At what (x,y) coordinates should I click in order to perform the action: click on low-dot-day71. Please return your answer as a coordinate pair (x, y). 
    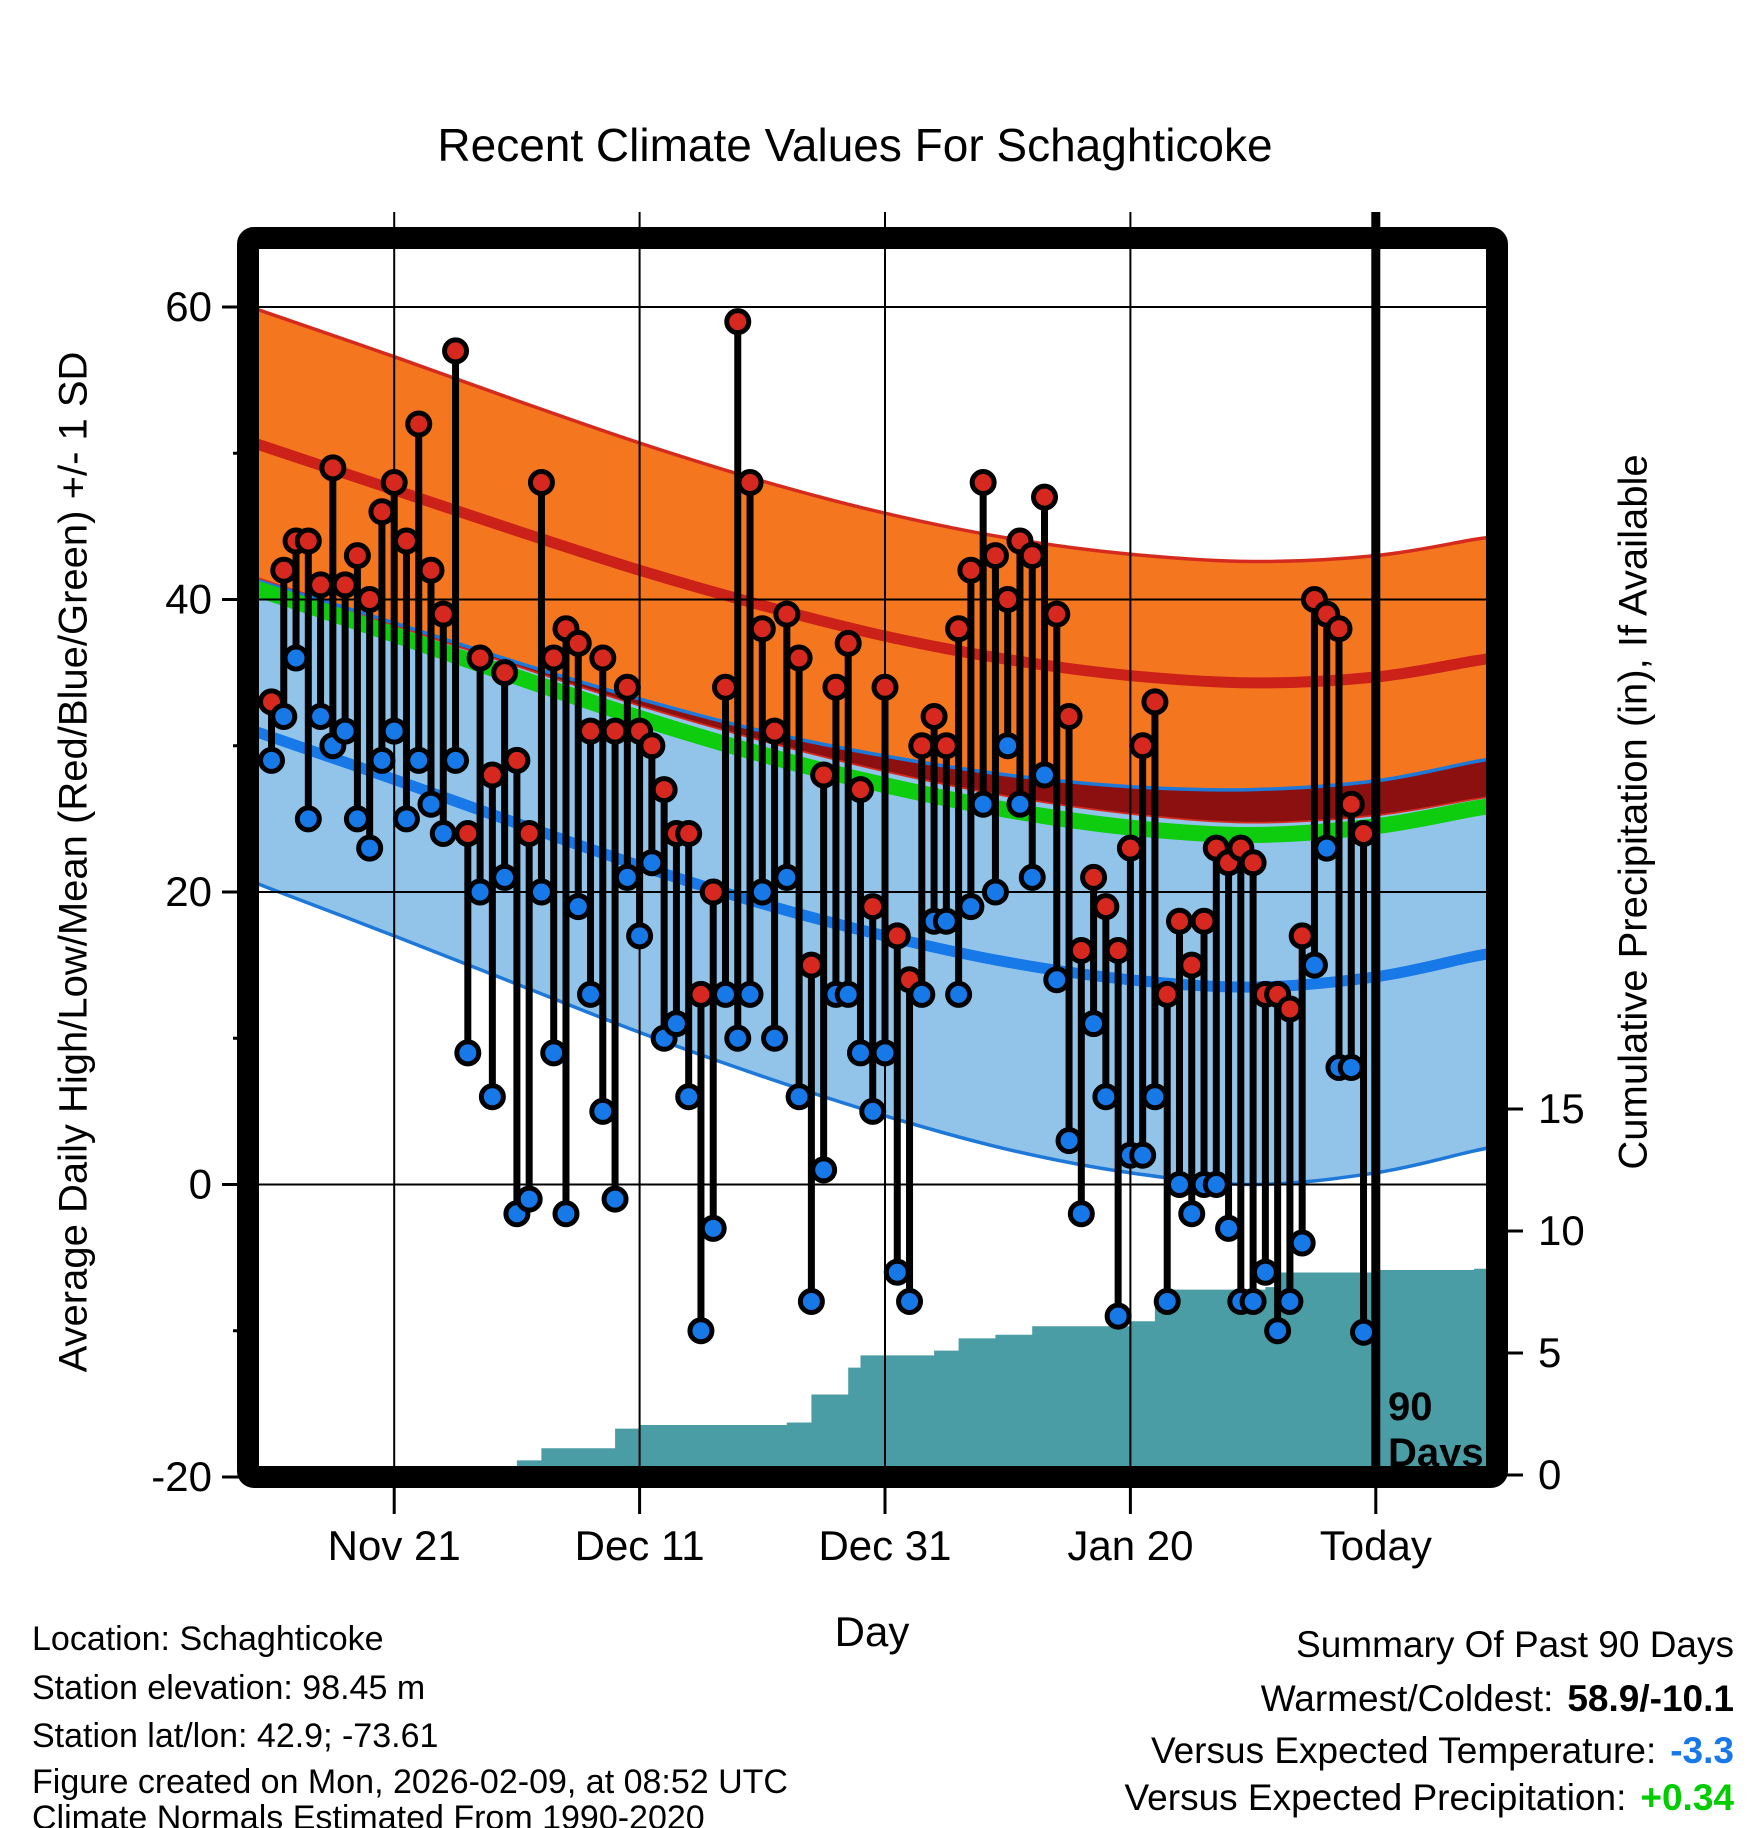
    Looking at the image, I should click on (1143, 1155).